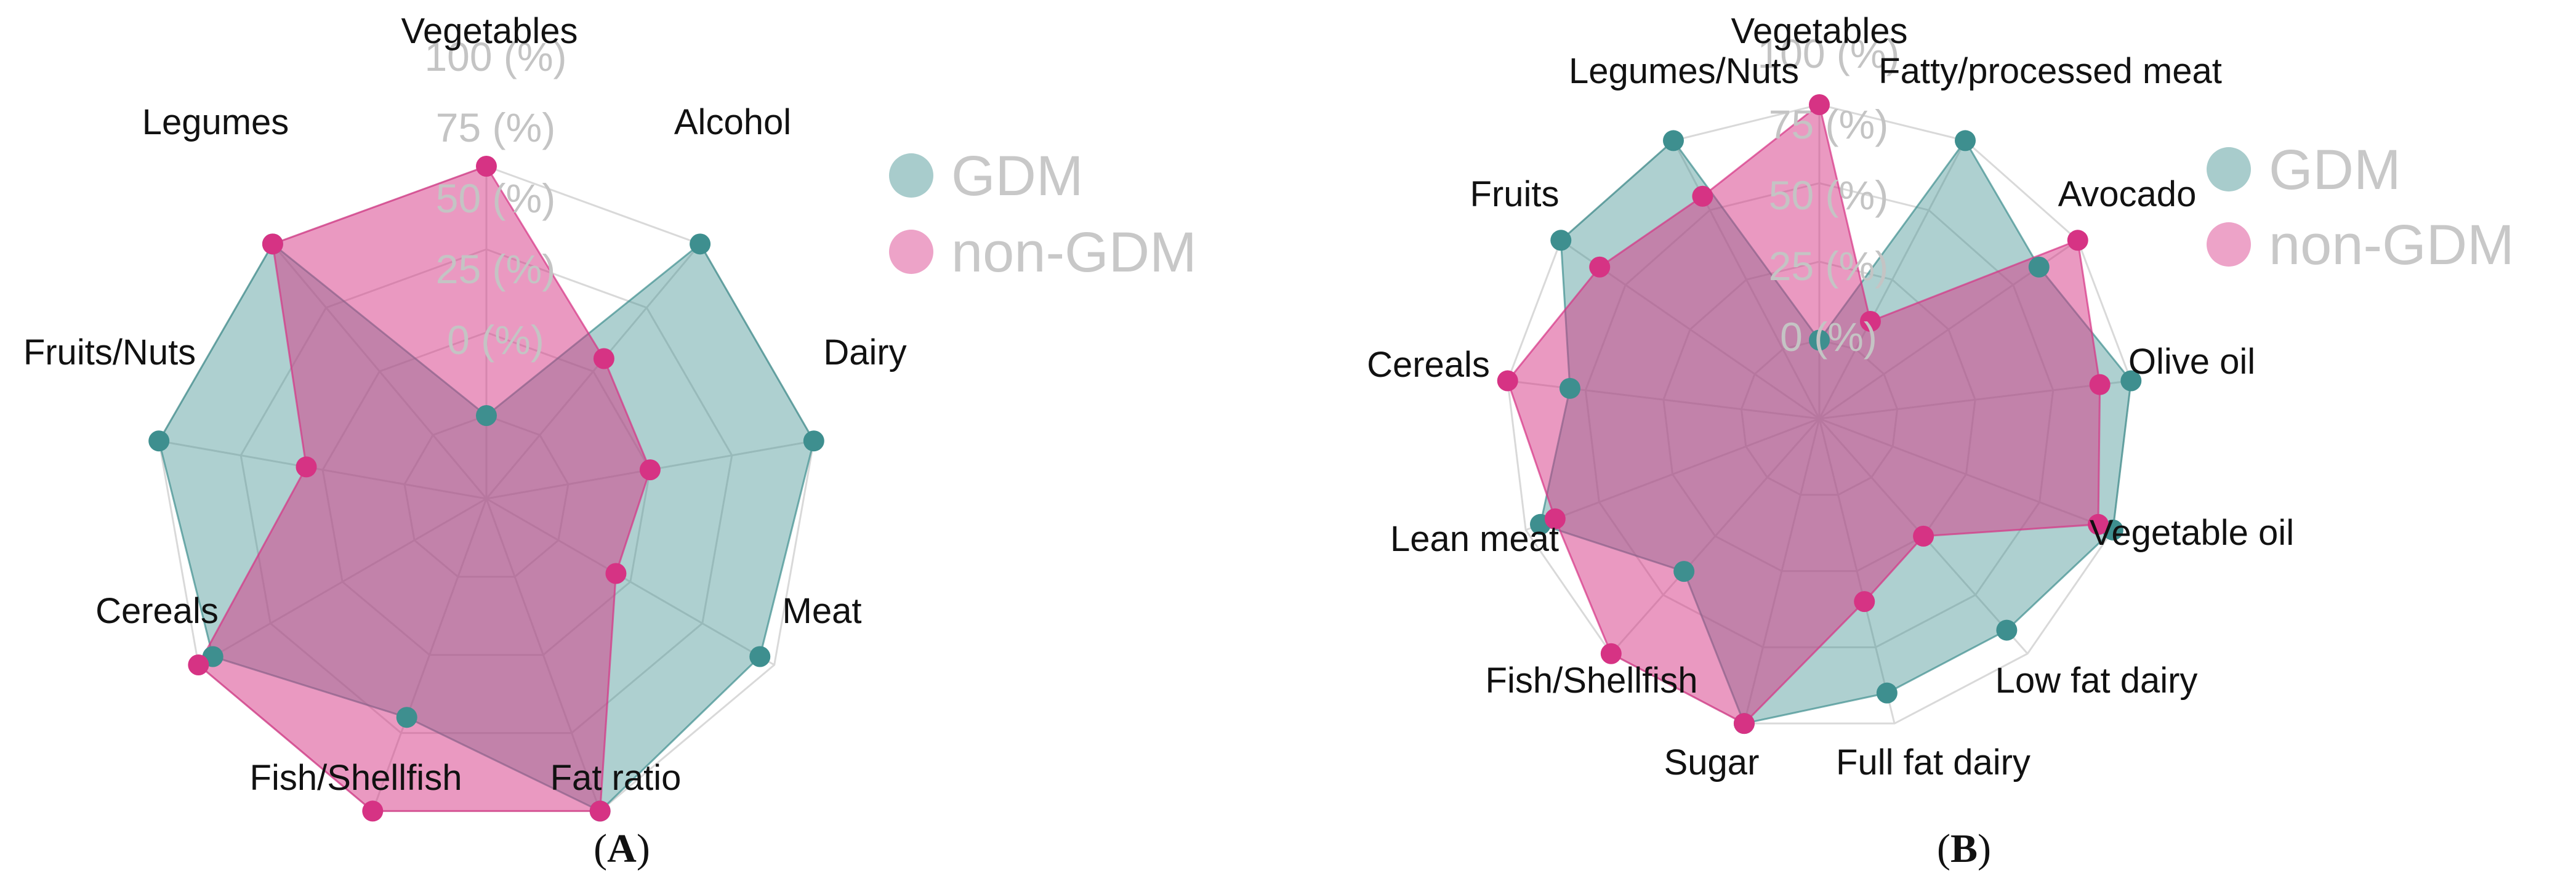 The image size is (2576, 889). Describe the element at coordinates (2127, 194) in the screenshot. I see `category-label: Avocado` at that location.